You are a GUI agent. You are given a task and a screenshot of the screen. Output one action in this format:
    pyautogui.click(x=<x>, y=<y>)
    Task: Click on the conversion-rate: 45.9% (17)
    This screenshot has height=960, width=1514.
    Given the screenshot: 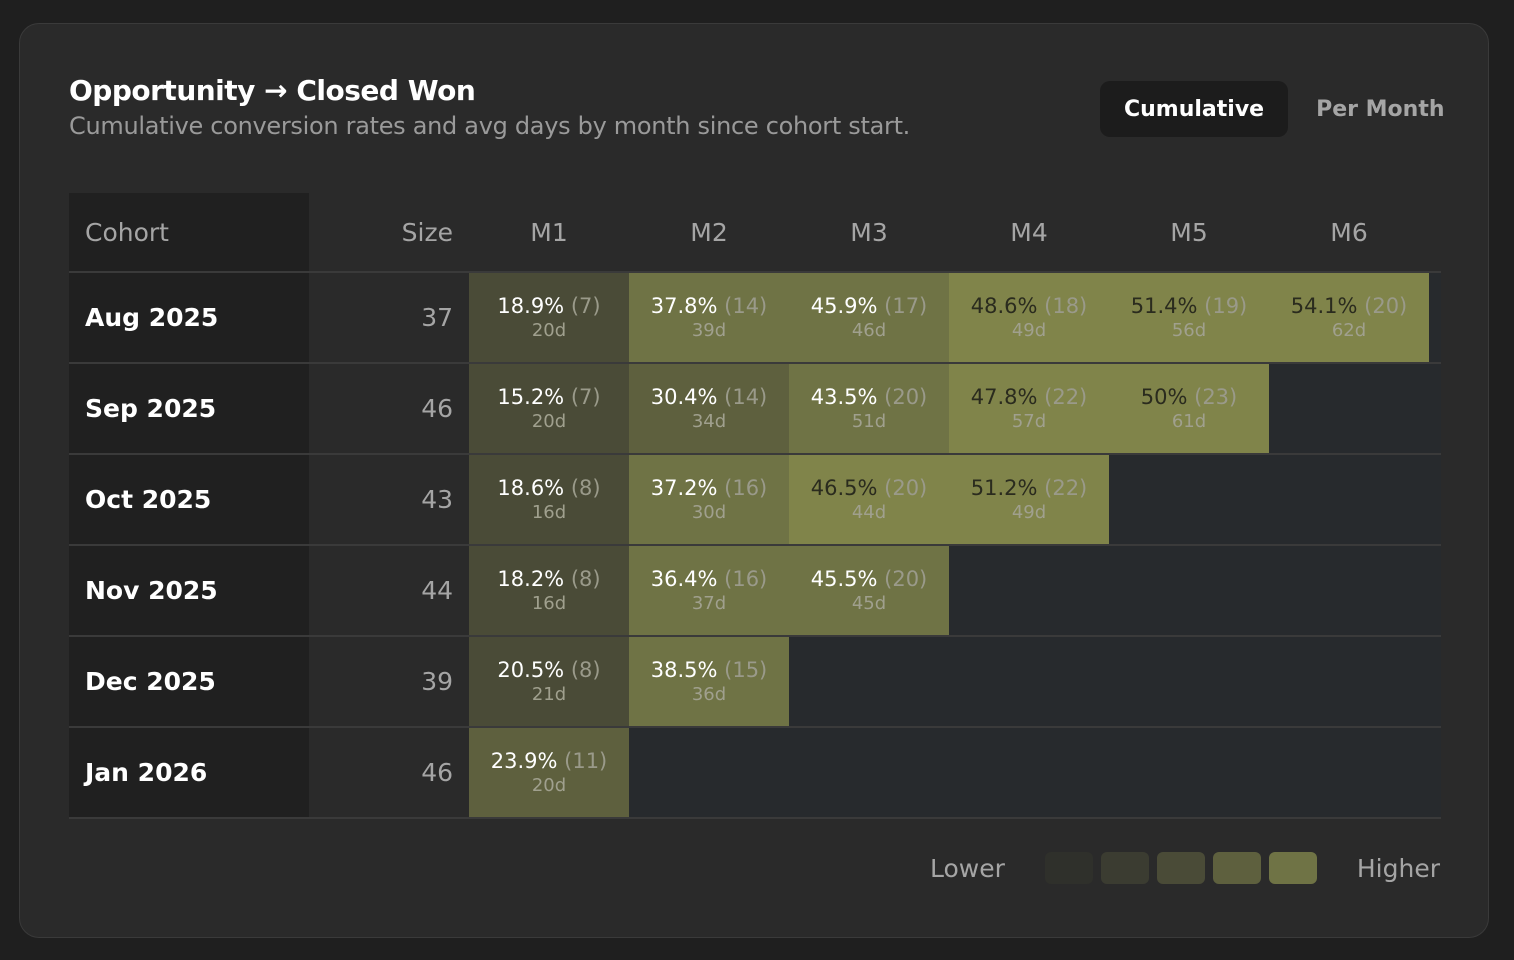 What is the action you would take?
    pyautogui.click(x=869, y=306)
    